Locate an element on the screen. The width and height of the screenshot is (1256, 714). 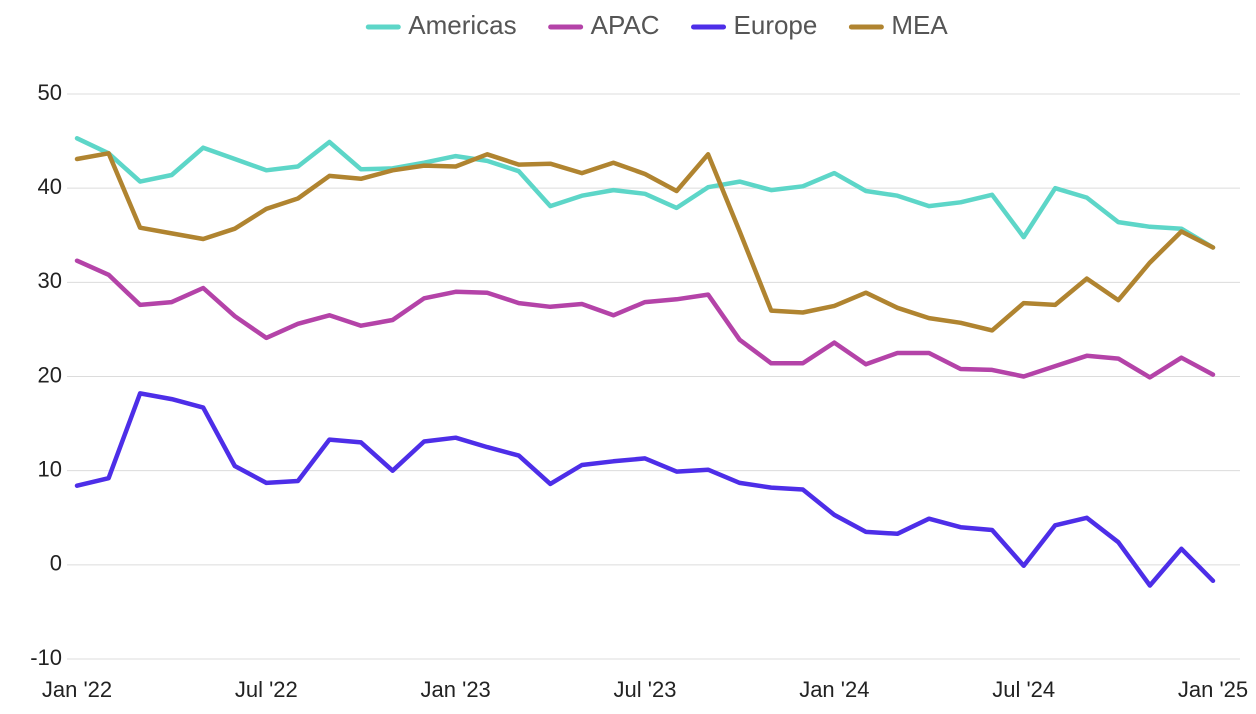
y-tick-label: 40 is located at coordinates (50, 186).